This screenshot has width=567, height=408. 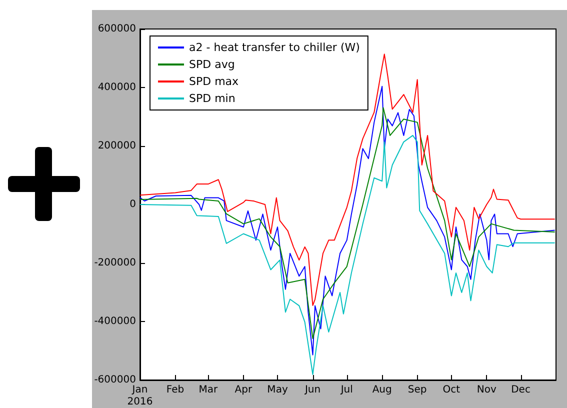 I want to click on x-tick-label: Aug, so click(x=382, y=390).